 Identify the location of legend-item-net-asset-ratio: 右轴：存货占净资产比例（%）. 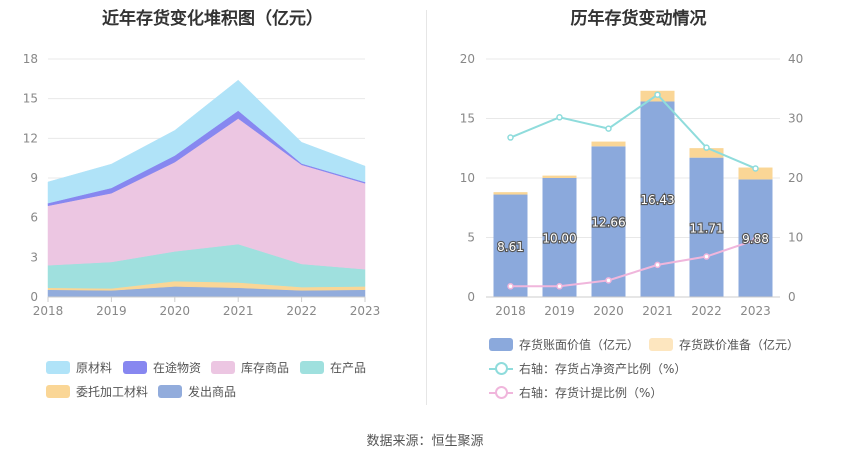
(587, 368).